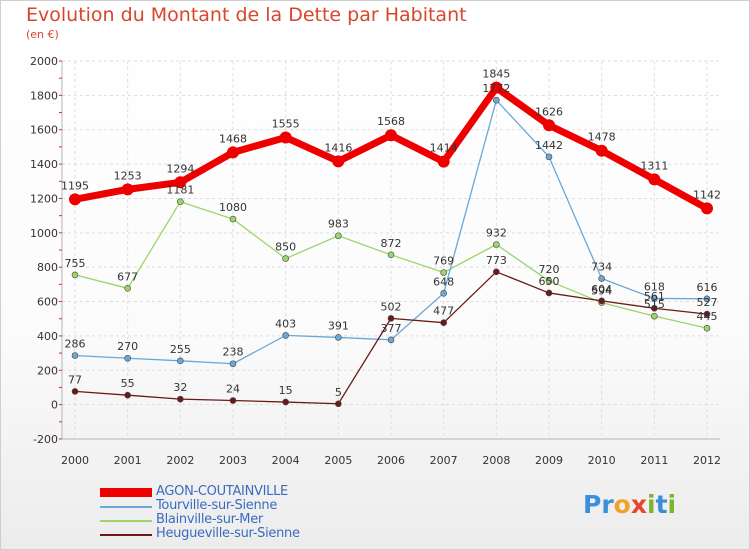  What do you see at coordinates (180, 460) in the screenshot?
I see `x-tick-label: 2002` at bounding box center [180, 460].